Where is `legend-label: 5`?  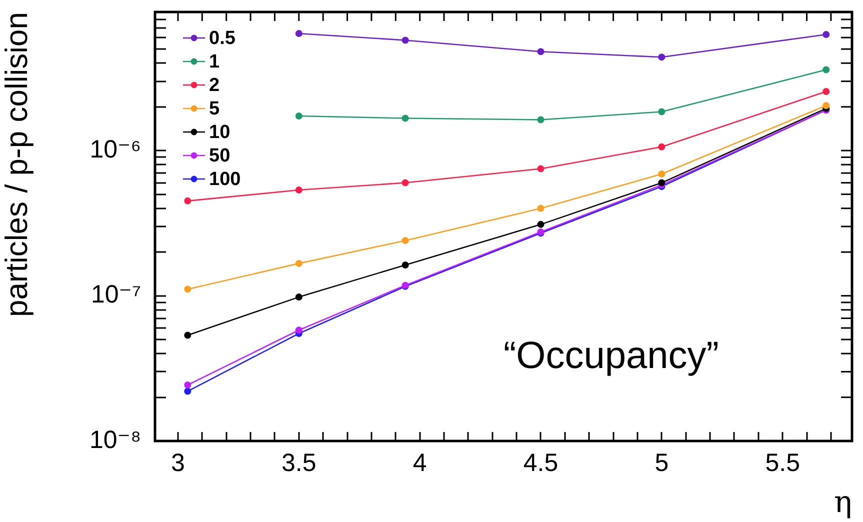
legend-label: 5 is located at coordinates (214, 109).